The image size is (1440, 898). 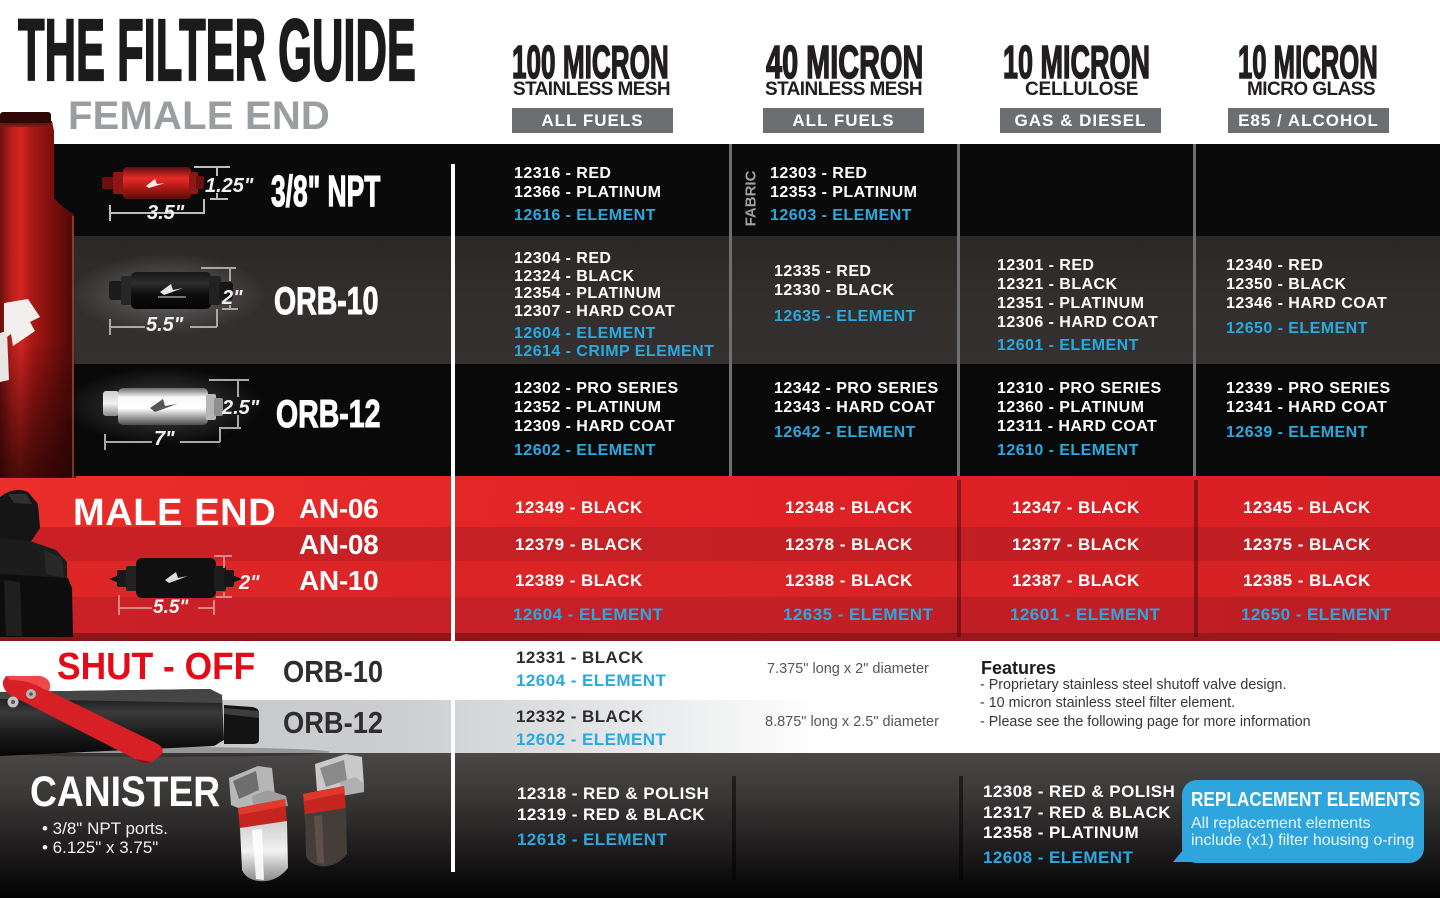 What do you see at coordinates (240, 408) in the screenshot?
I see `svg-text: 2.5"` at bounding box center [240, 408].